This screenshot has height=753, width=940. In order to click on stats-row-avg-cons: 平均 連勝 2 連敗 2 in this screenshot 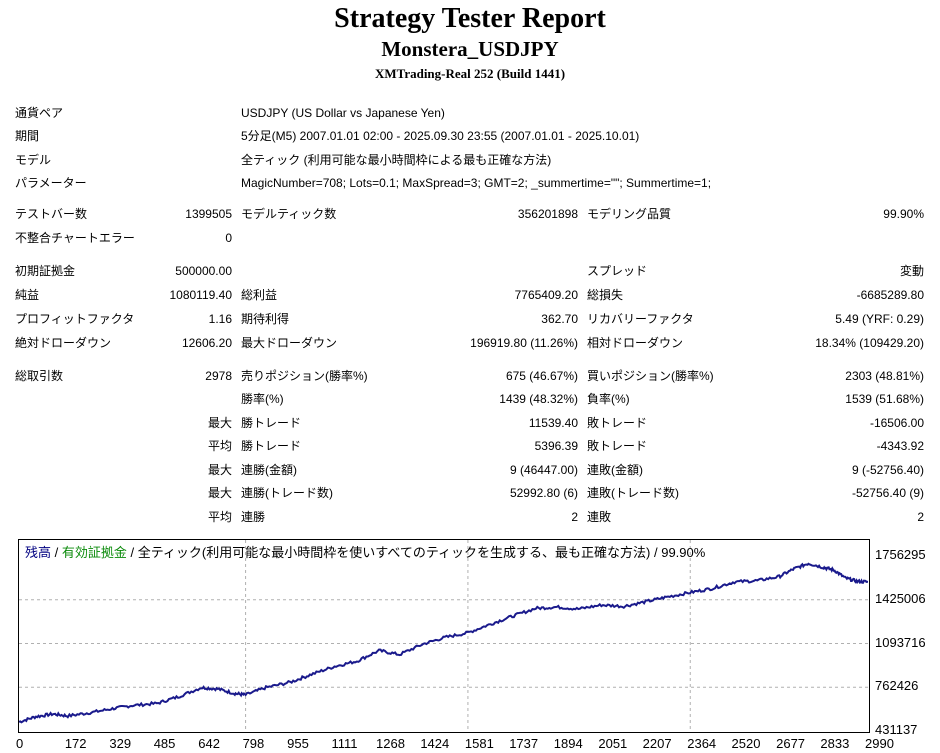, I will do `click(470, 517)`.